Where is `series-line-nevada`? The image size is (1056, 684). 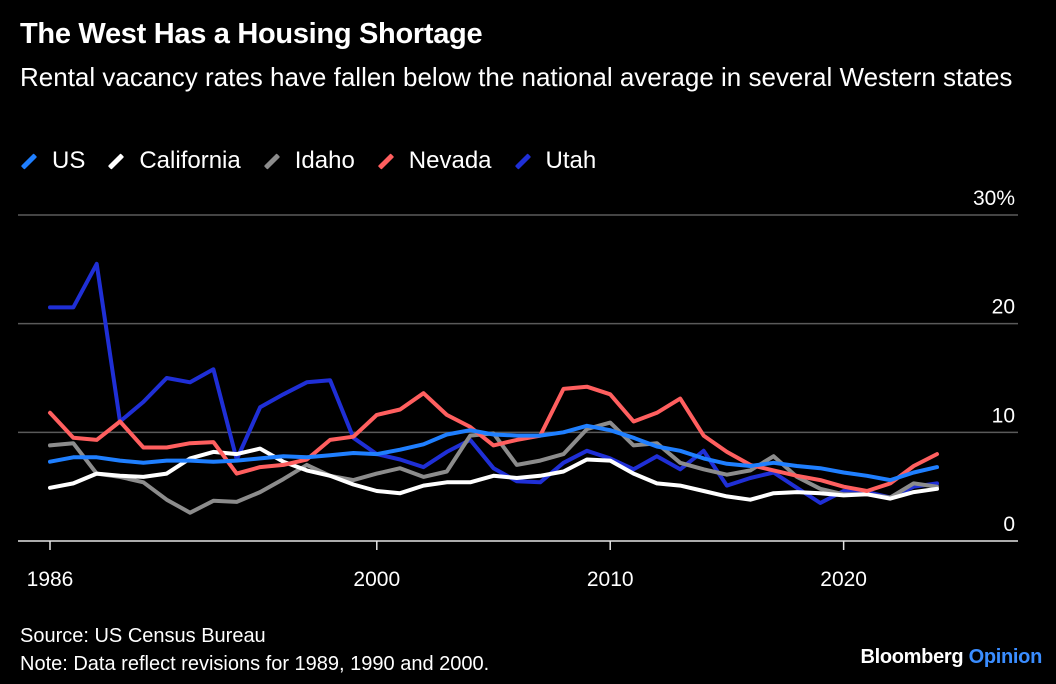 series-line-nevada is located at coordinates (493, 438).